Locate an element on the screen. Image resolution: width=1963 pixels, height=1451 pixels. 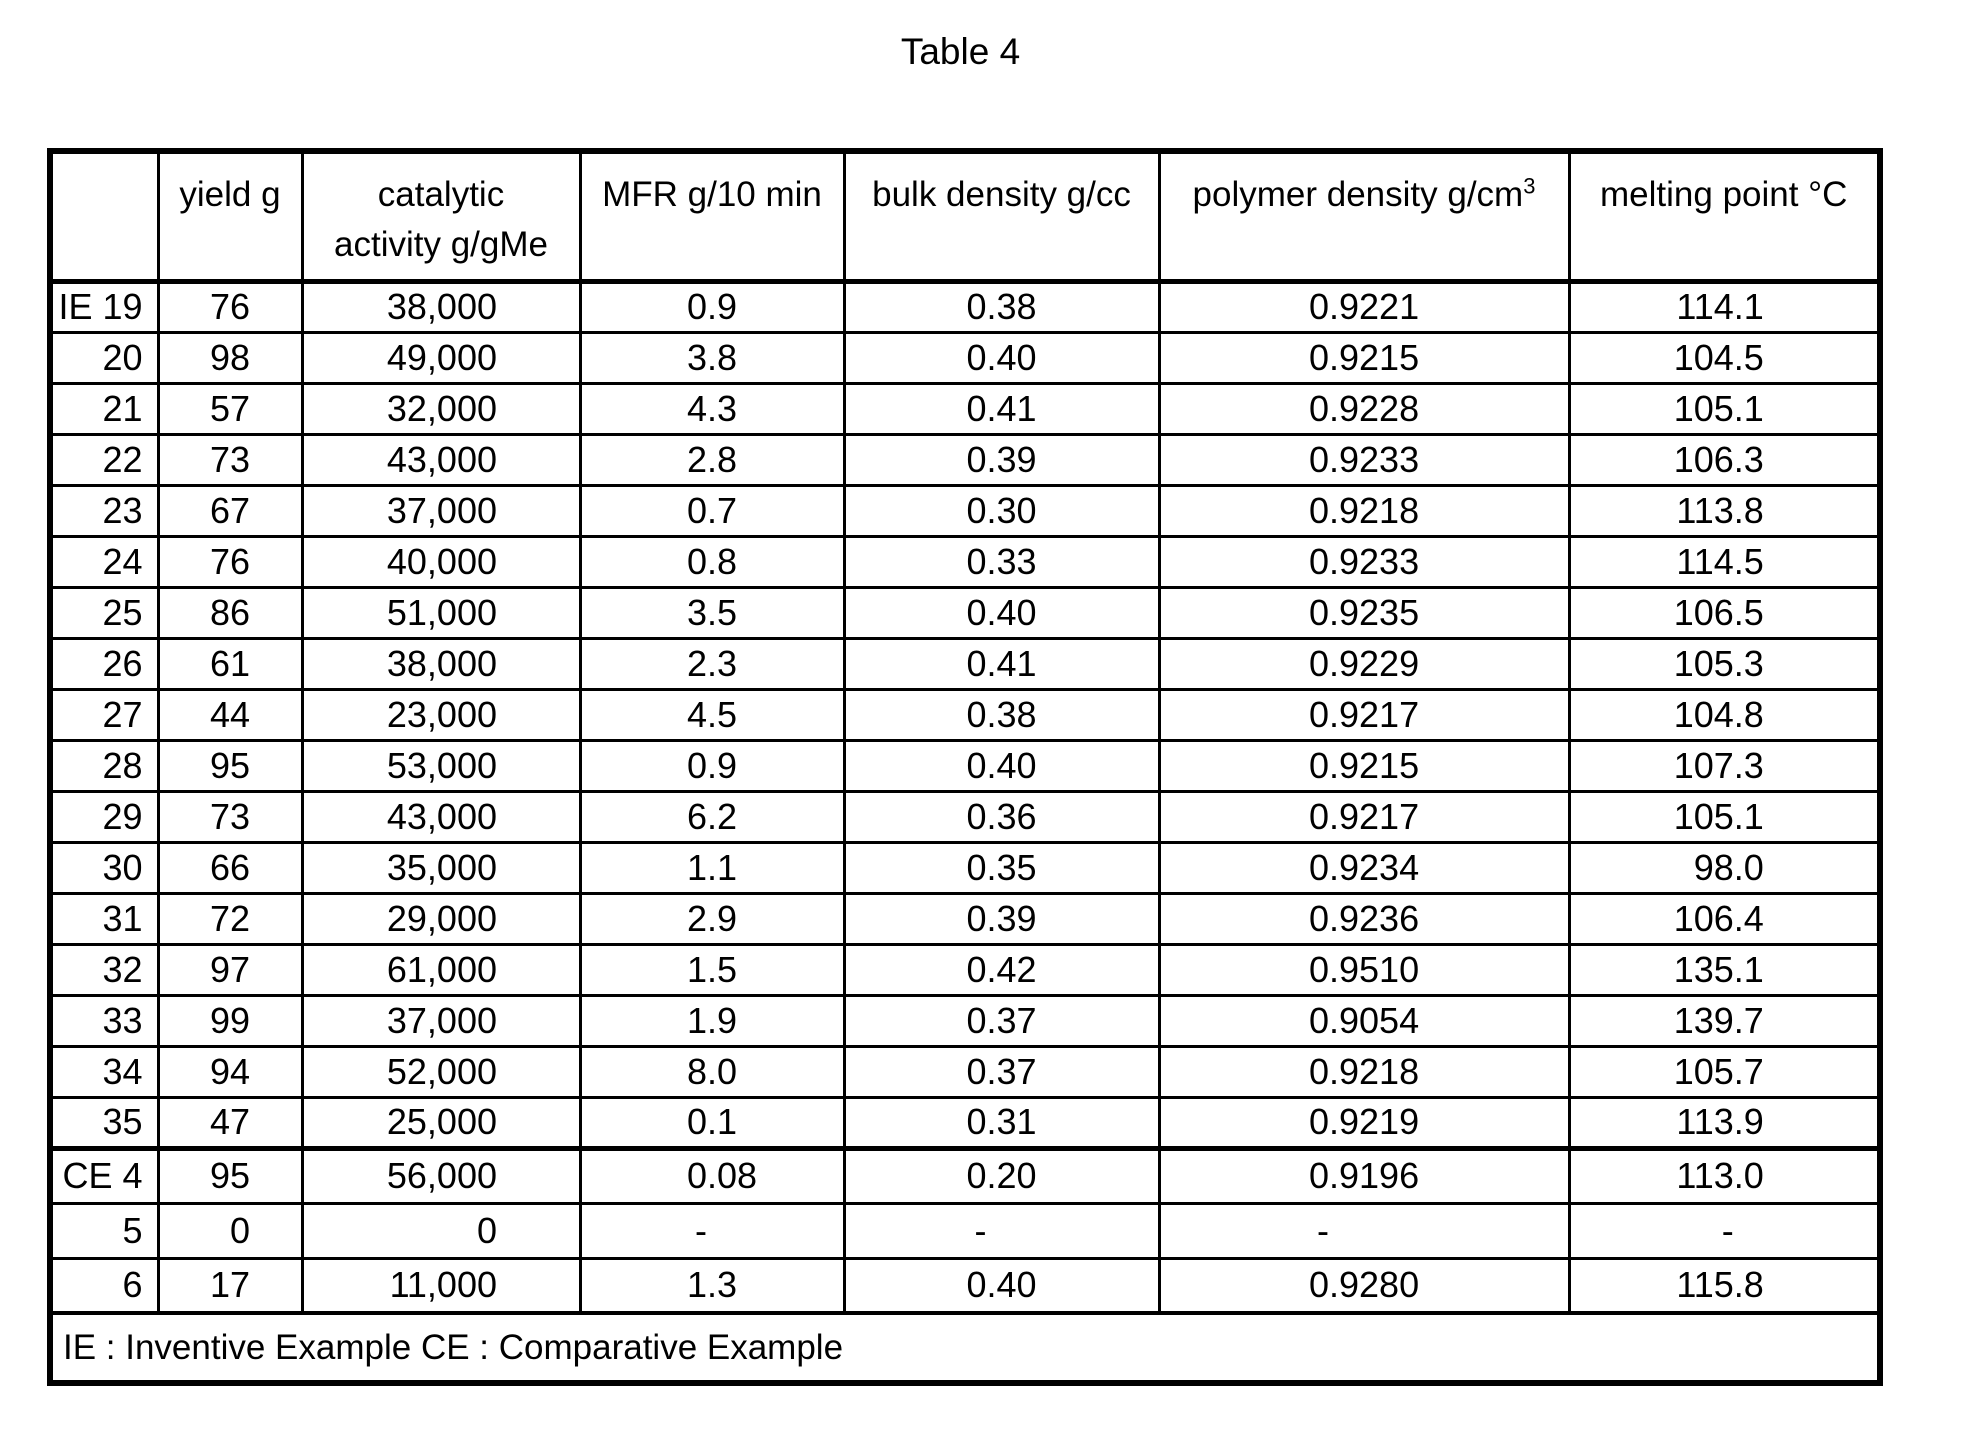
cell-melting_point: 114.5 is located at coordinates (1724, 561).